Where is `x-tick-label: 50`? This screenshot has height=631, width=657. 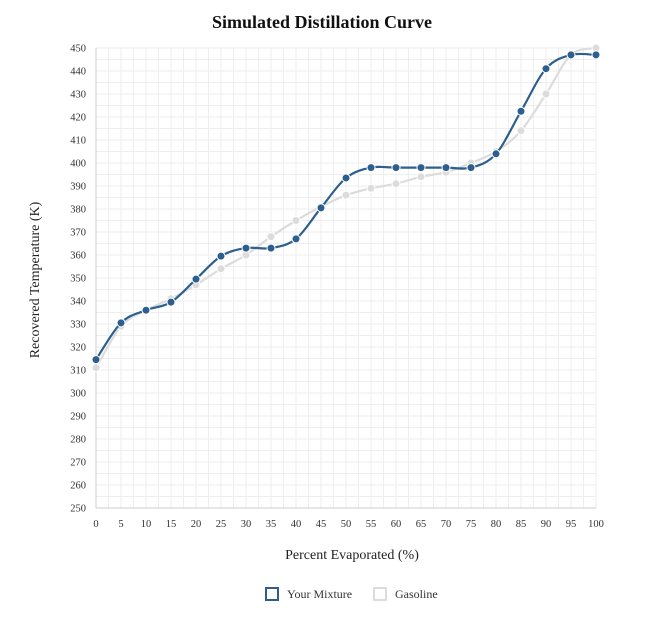 x-tick-label: 50 is located at coordinates (346, 524).